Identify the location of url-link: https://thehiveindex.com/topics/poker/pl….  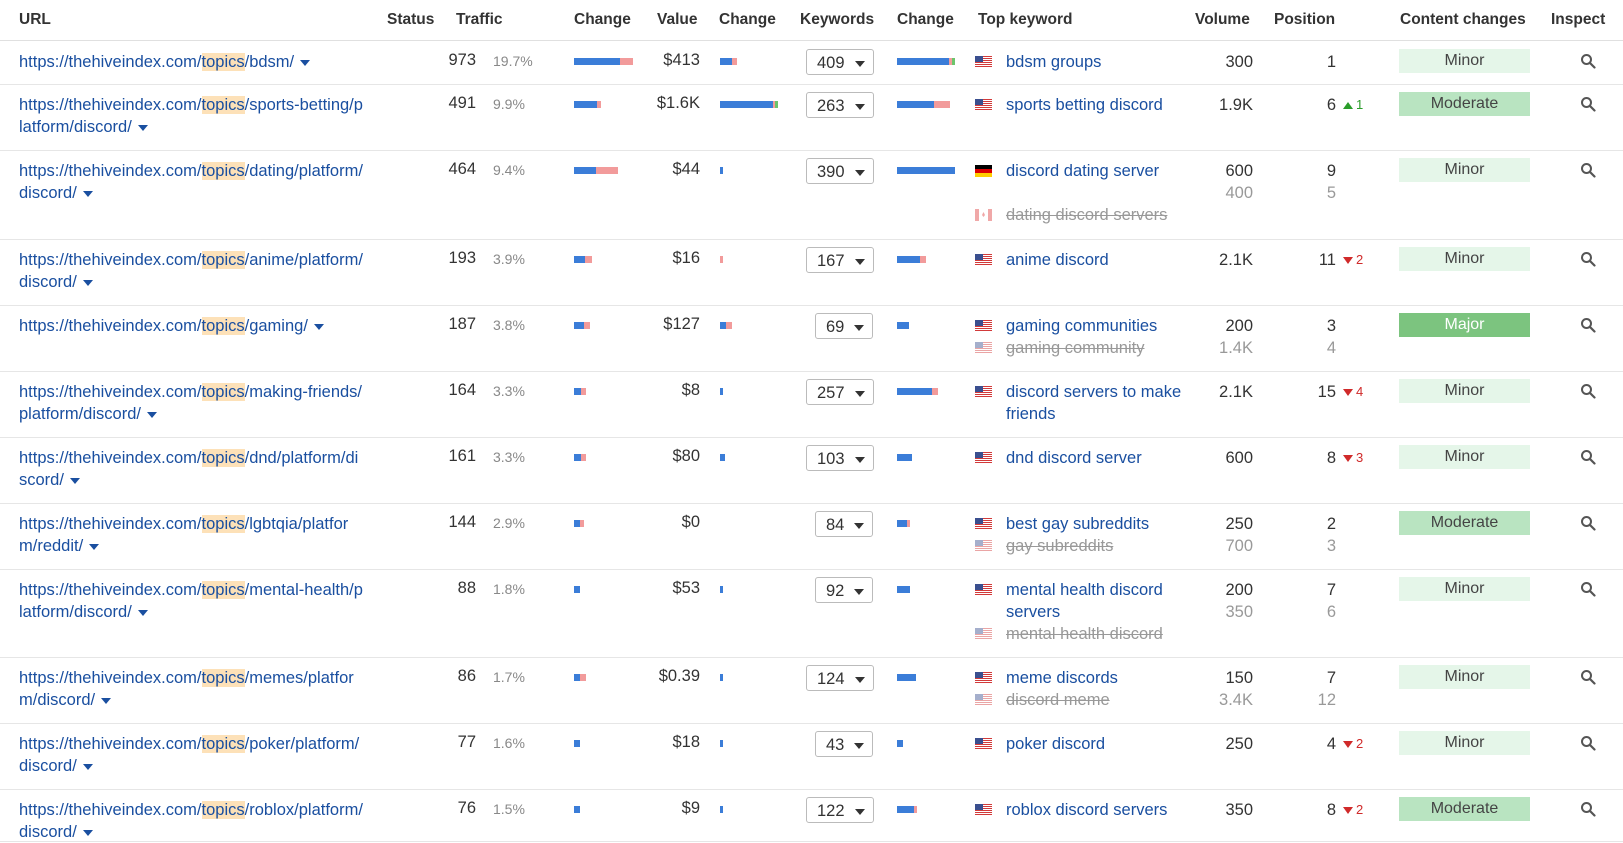
(191, 755).